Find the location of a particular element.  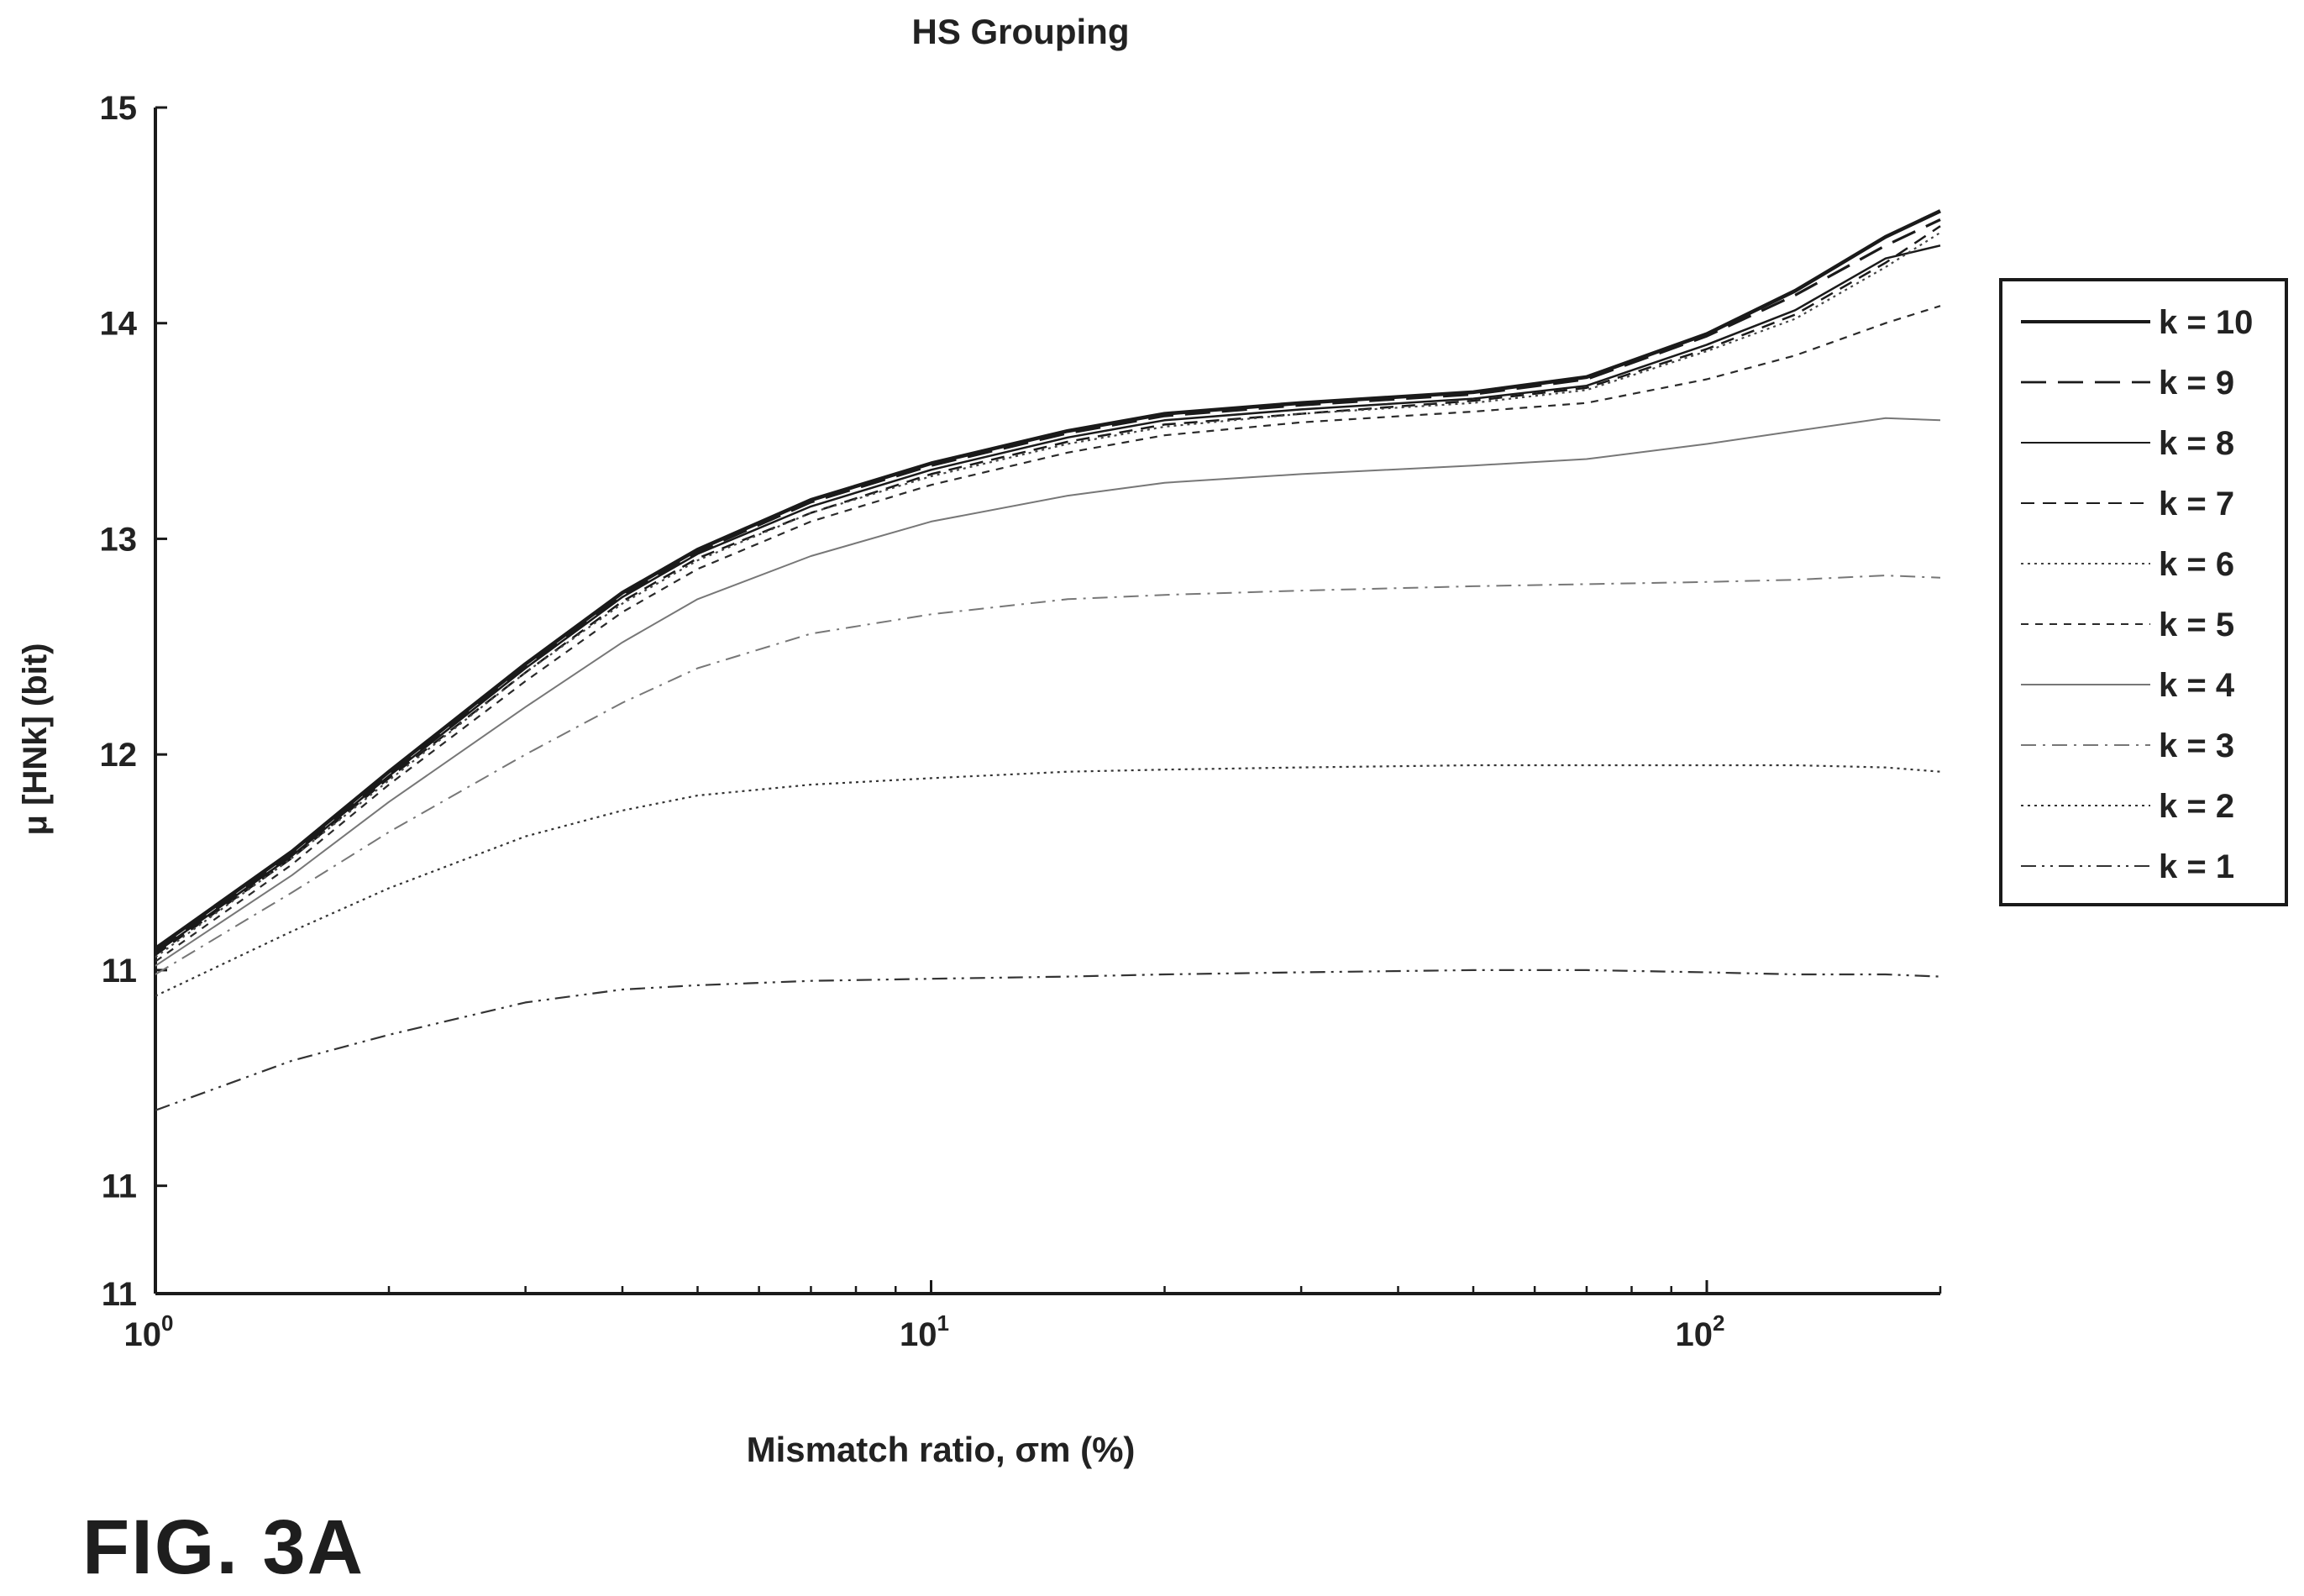

x-tick-label: 10² is located at coordinates (1700, 1331).